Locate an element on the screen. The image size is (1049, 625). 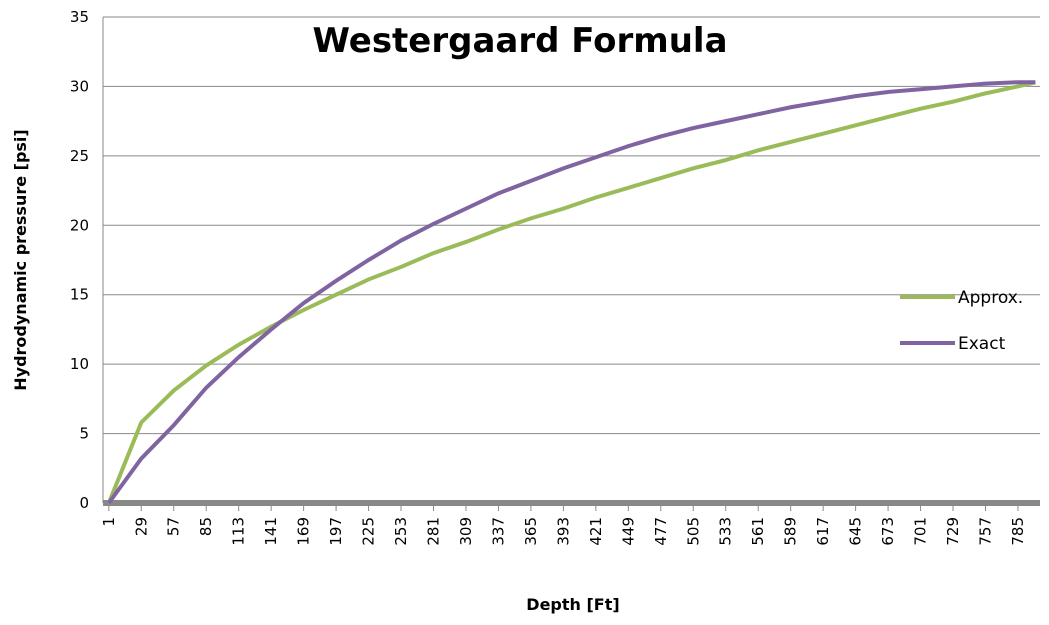
x-tick-label: 785 is located at coordinates (1018, 531).